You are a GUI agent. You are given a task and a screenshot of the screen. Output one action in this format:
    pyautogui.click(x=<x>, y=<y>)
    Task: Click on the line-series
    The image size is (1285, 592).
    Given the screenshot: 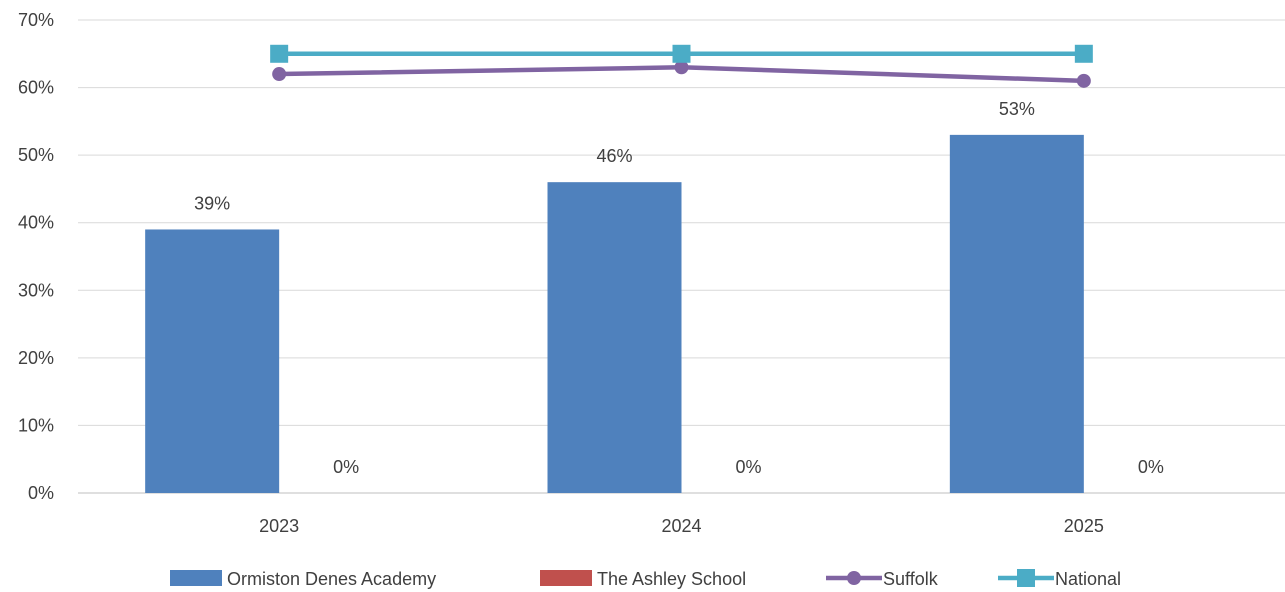 What is the action you would take?
    pyautogui.click(x=681, y=66)
    